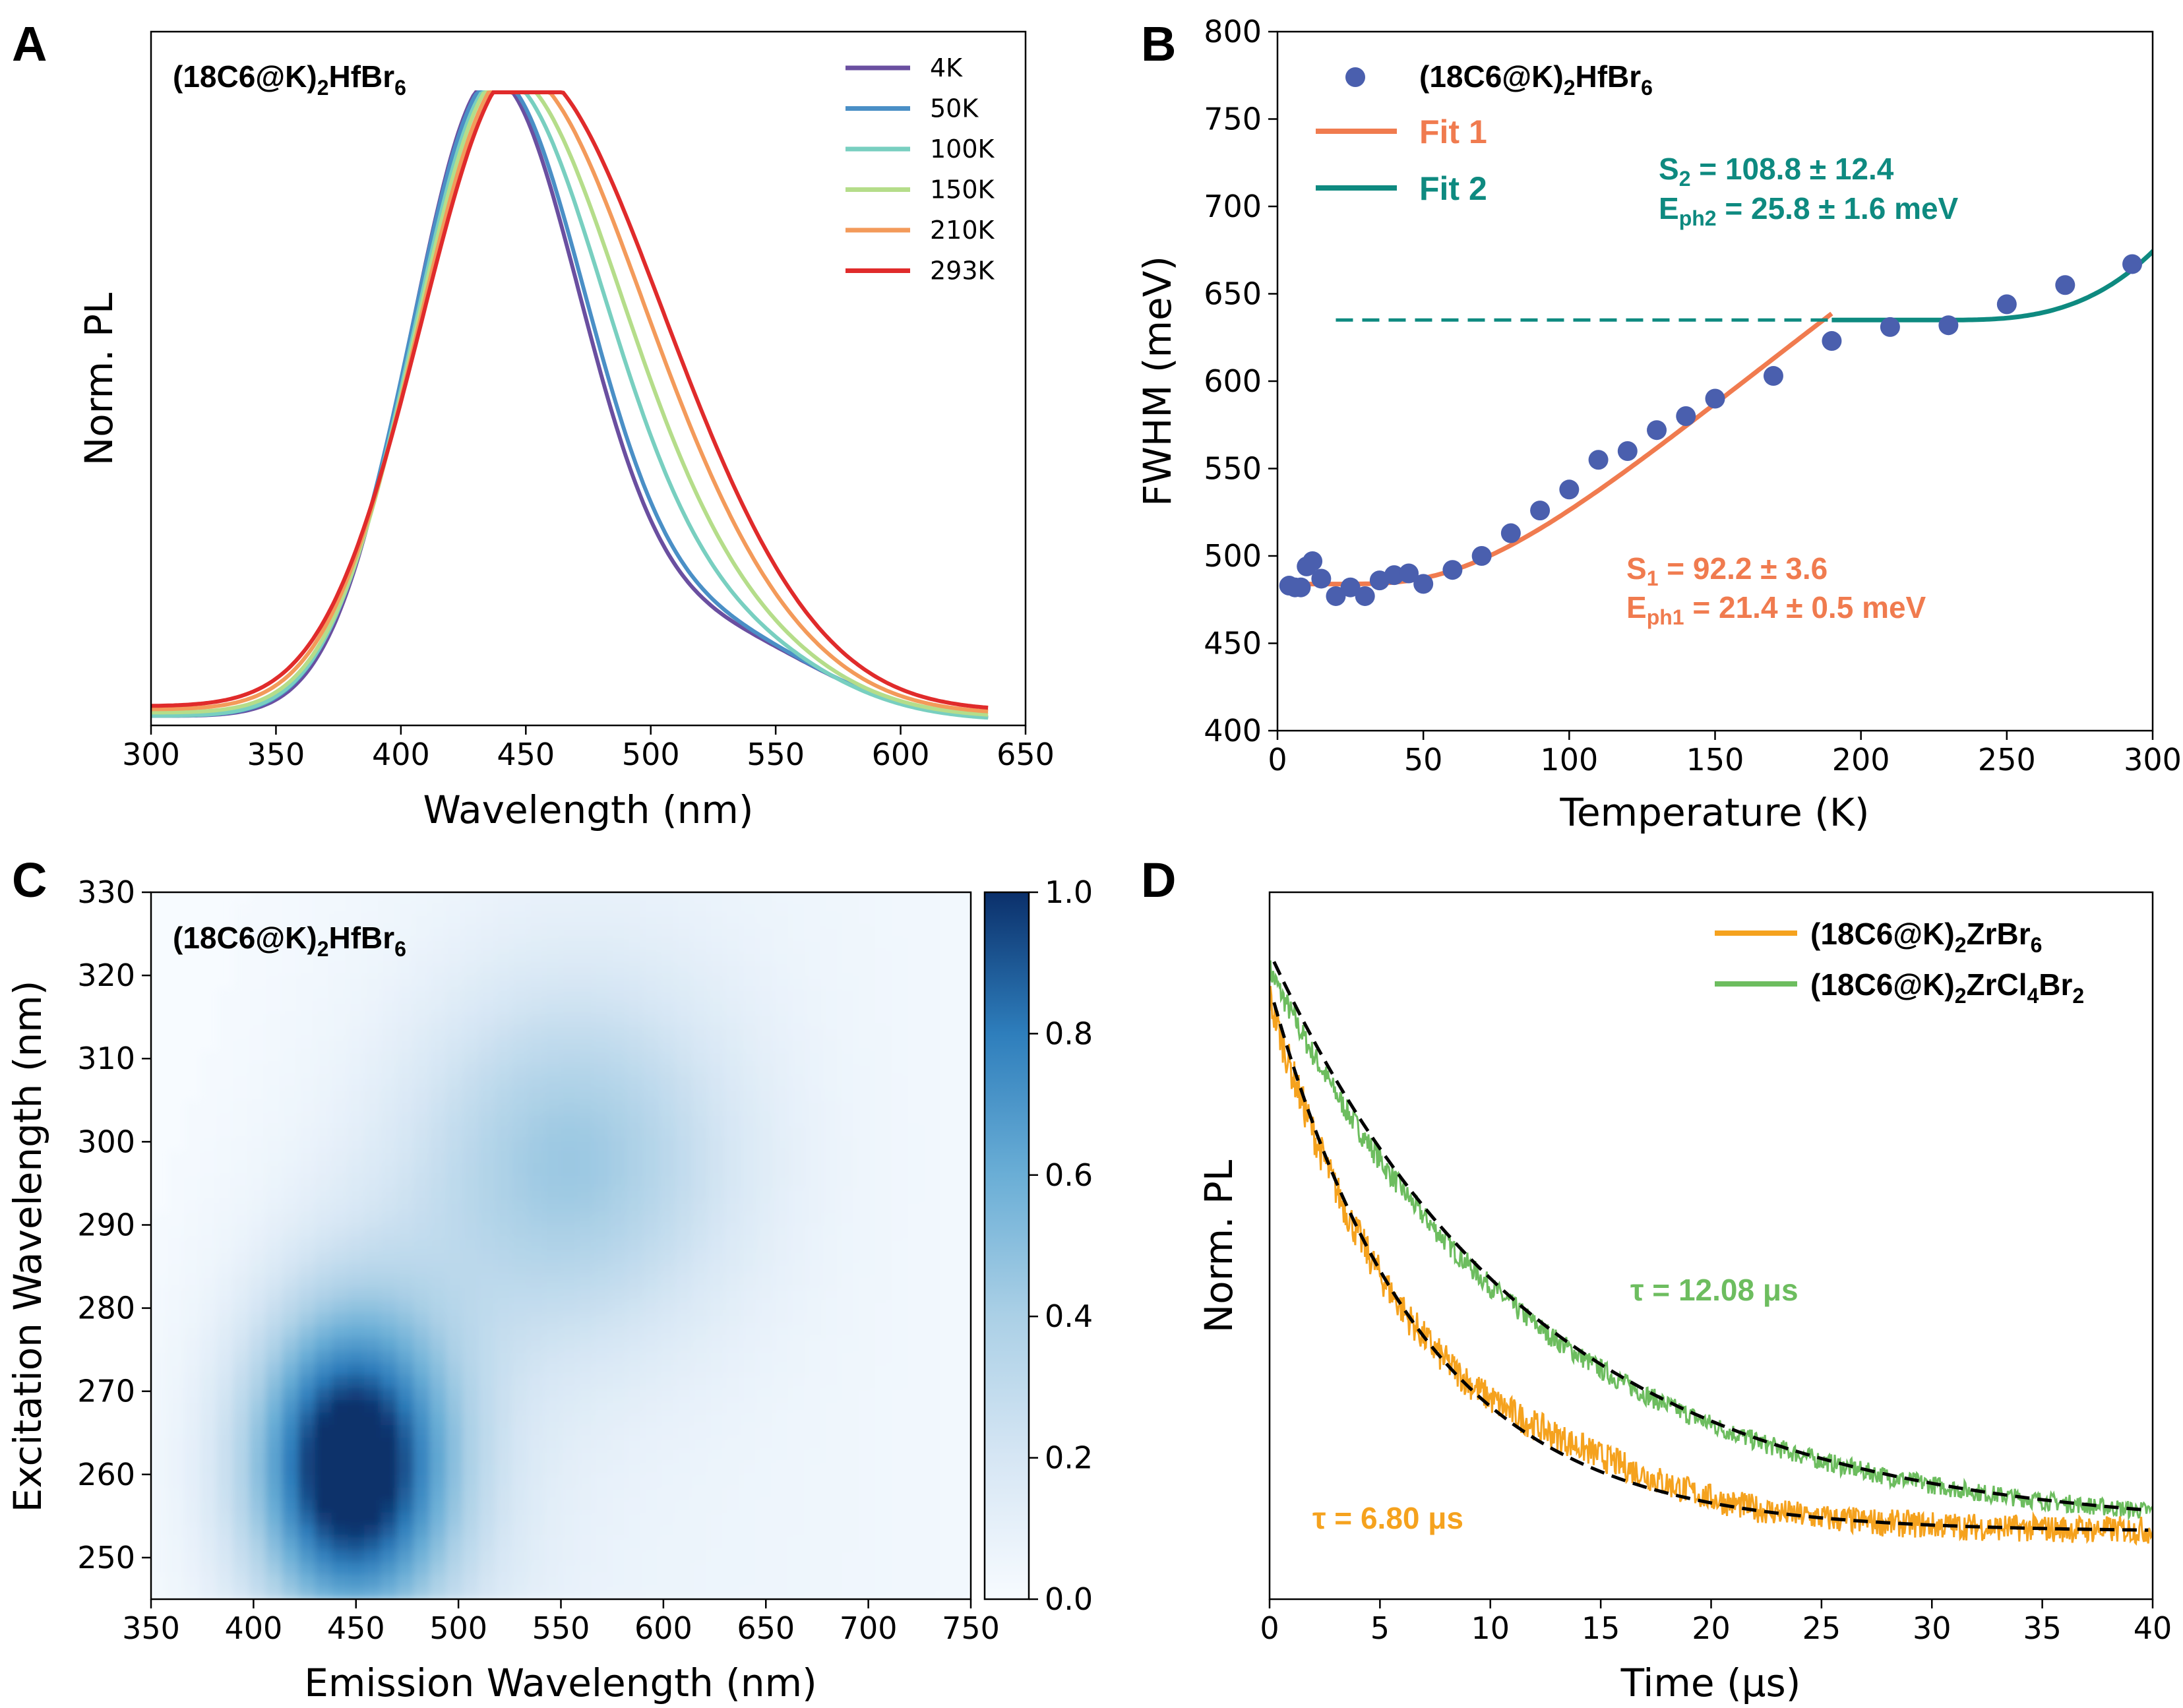  I want to click on series-line-150K, so click(570, 403).